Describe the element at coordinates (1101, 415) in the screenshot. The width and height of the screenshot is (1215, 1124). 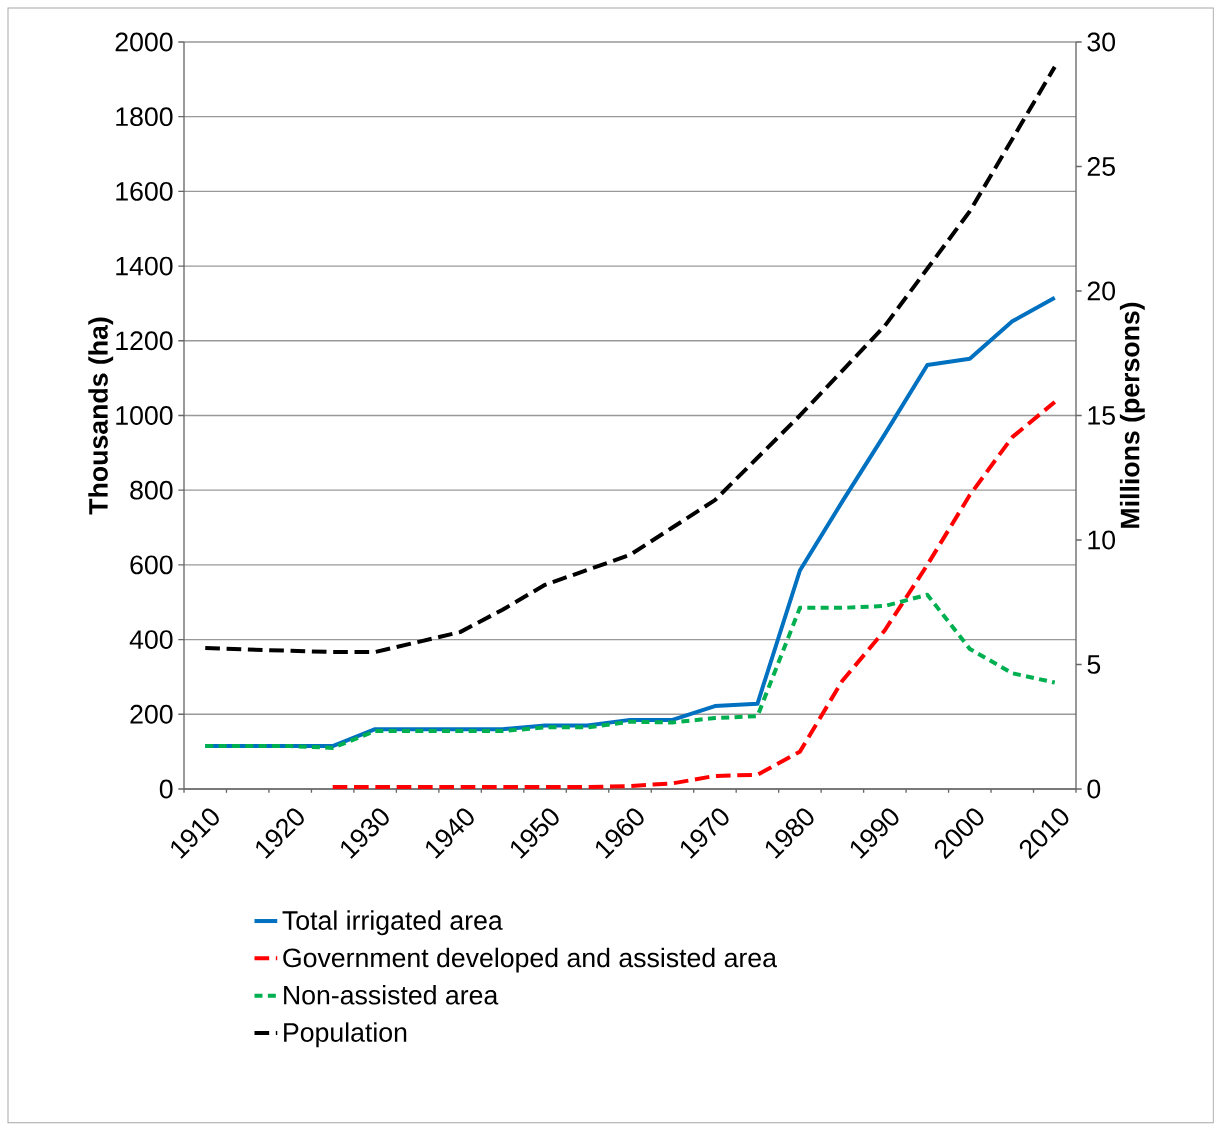
I see `y2-tick-label: 15` at that location.